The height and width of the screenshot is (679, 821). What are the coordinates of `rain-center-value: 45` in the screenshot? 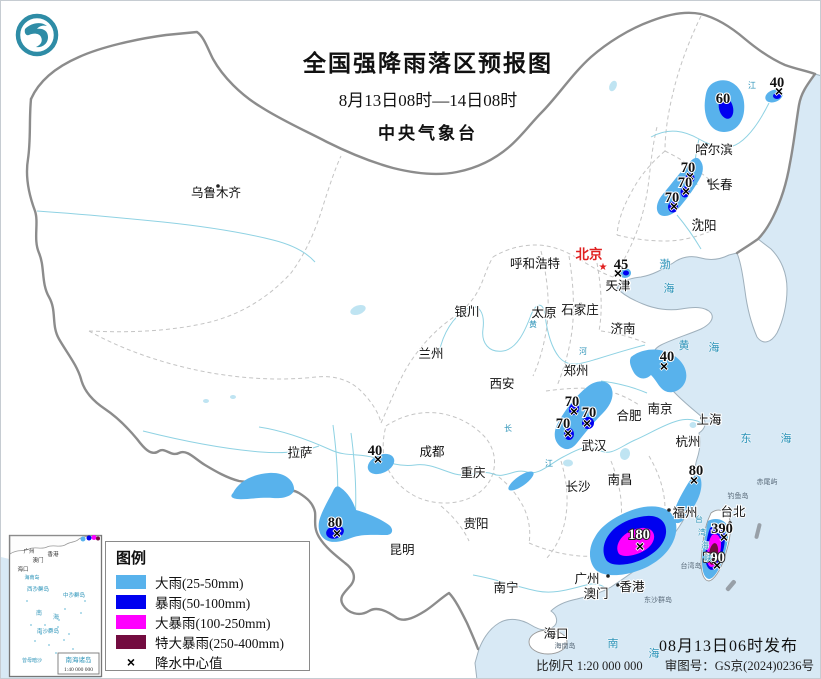 It's located at (621, 265).